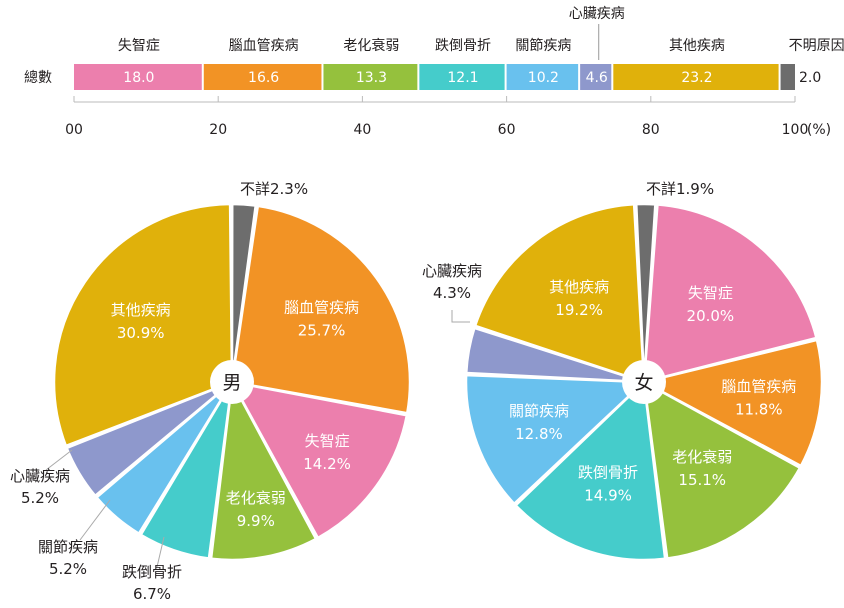 The width and height of the screenshot is (844, 608). What do you see at coordinates (543, 45) in the screenshot?
I see `bar-series-label-5: 關節疾病` at bounding box center [543, 45].